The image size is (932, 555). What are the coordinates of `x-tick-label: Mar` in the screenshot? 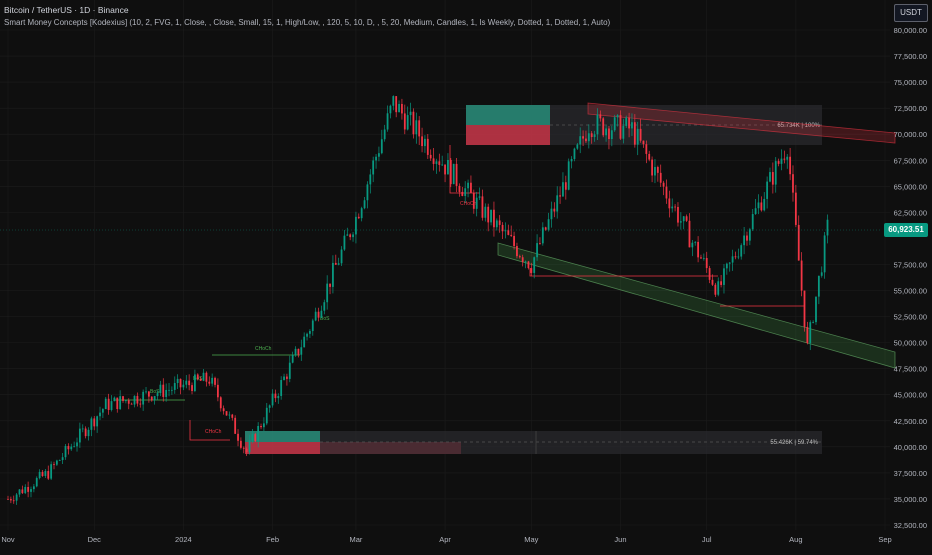 It's located at (355, 539).